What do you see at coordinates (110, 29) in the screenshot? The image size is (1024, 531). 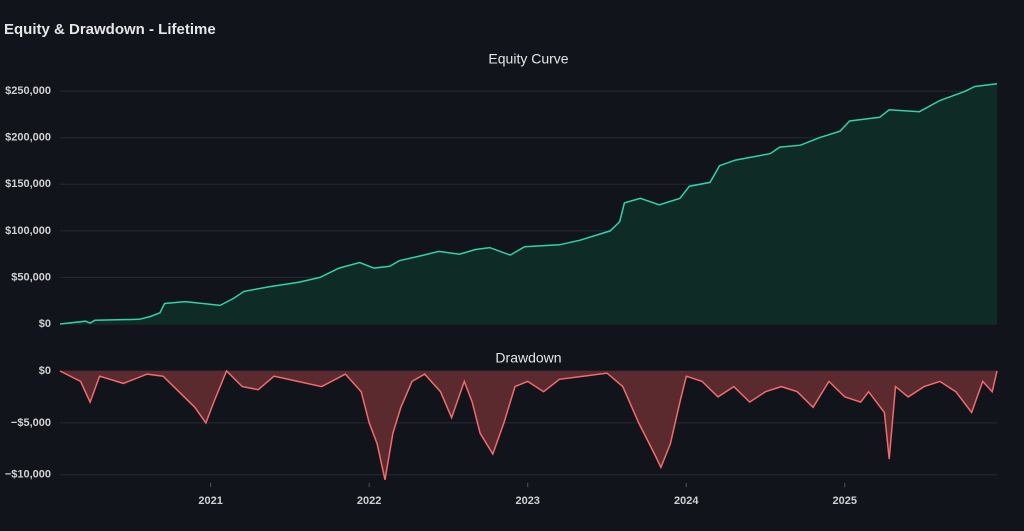 I see `page-title: Equity & Drawdown - Lifetime` at bounding box center [110, 29].